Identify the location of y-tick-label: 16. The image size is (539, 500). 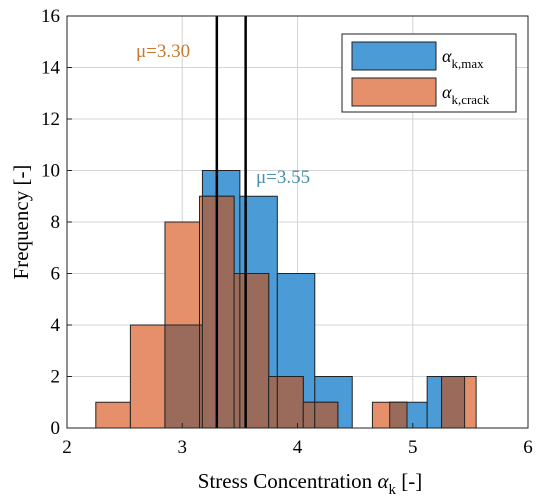
(50, 16).